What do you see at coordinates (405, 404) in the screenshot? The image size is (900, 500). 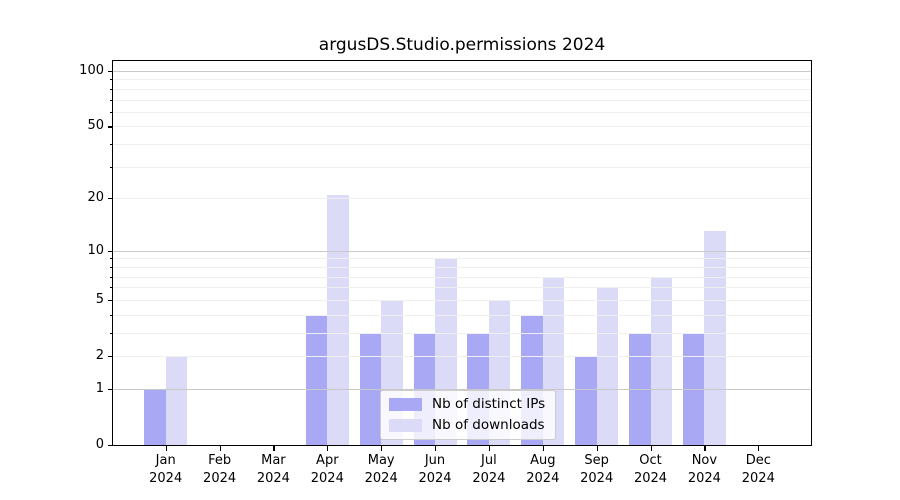 I see `legend-swatch-ips` at bounding box center [405, 404].